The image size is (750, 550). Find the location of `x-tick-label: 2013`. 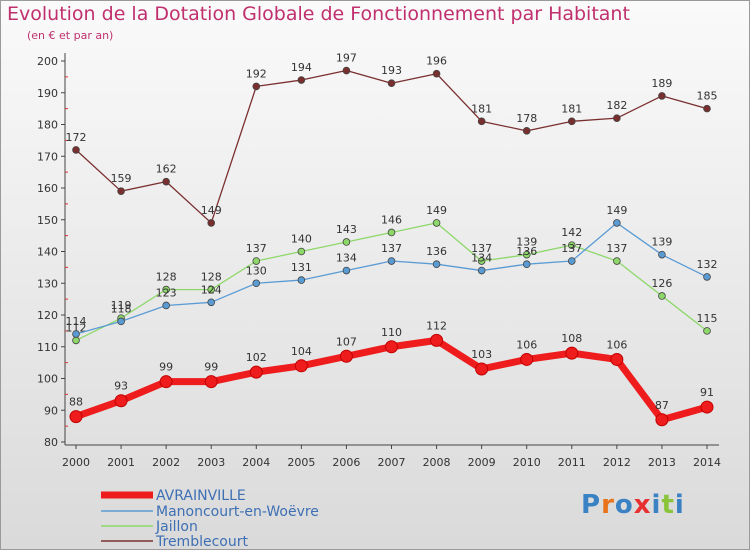

x-tick-label: 2013 is located at coordinates (662, 462).